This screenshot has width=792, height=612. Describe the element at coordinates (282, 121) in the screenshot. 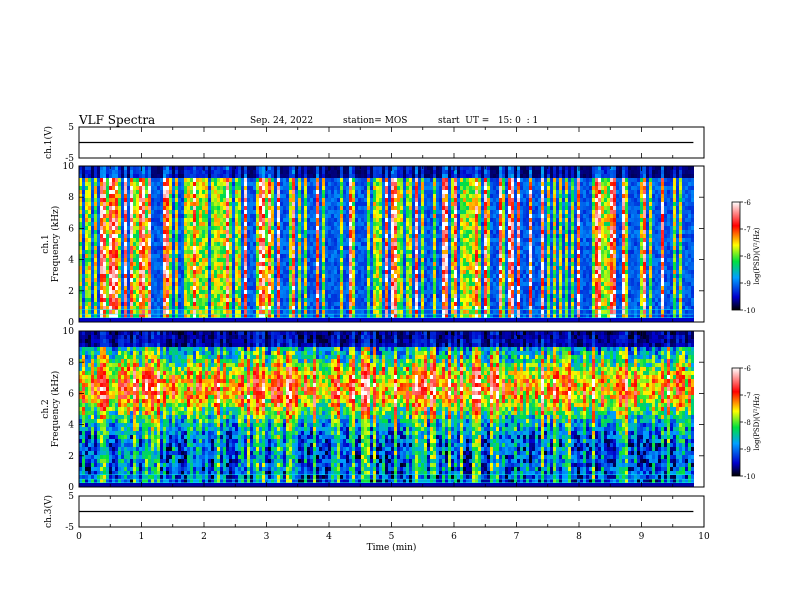

I see `date-label: Sep. 24, 2022` at that location.